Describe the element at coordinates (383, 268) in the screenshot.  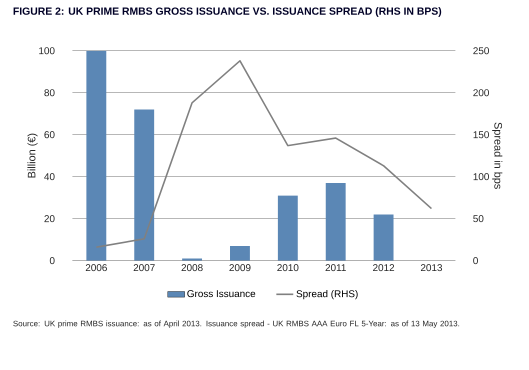
I see `x-tick-label: 2012` at that location.